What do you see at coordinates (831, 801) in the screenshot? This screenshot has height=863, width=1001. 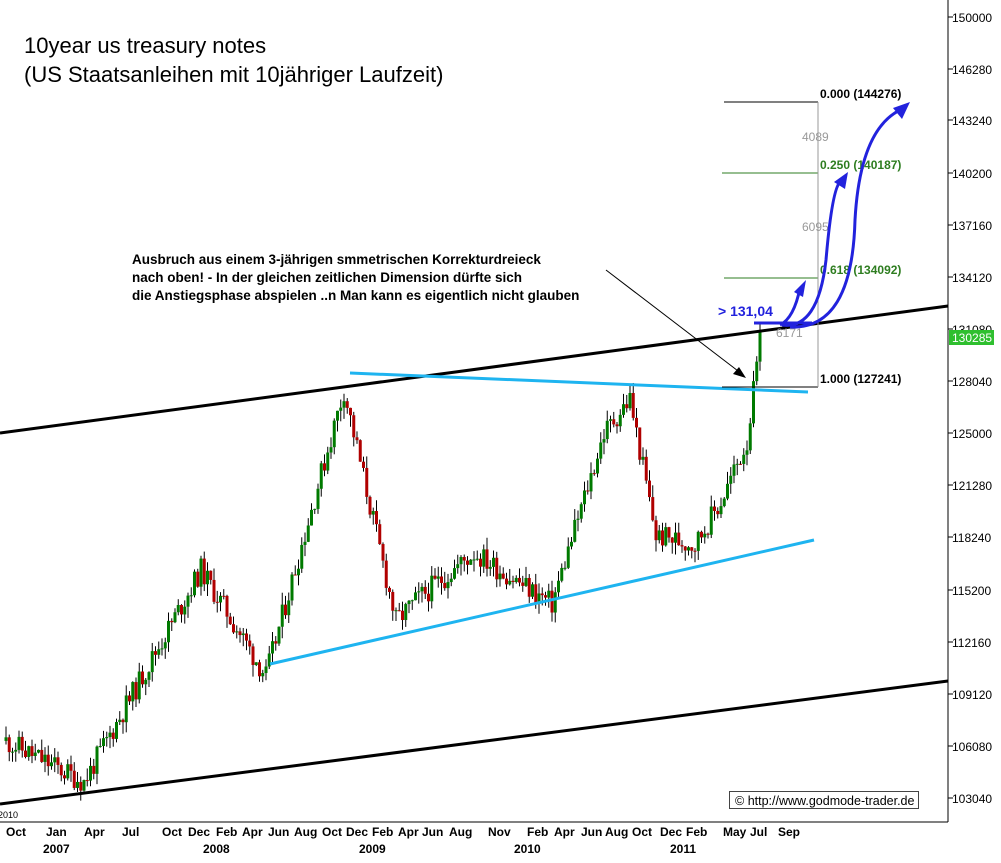 I see `source-url: http://www.godmode-trader.de` at bounding box center [831, 801].